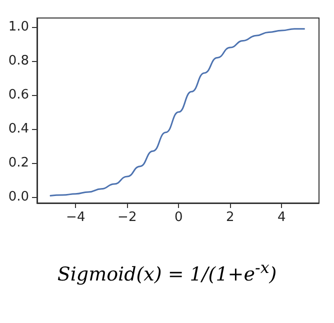 The height and width of the screenshot is (323, 334). I want to click on y-tick-label: 0.8, so click(18, 61).